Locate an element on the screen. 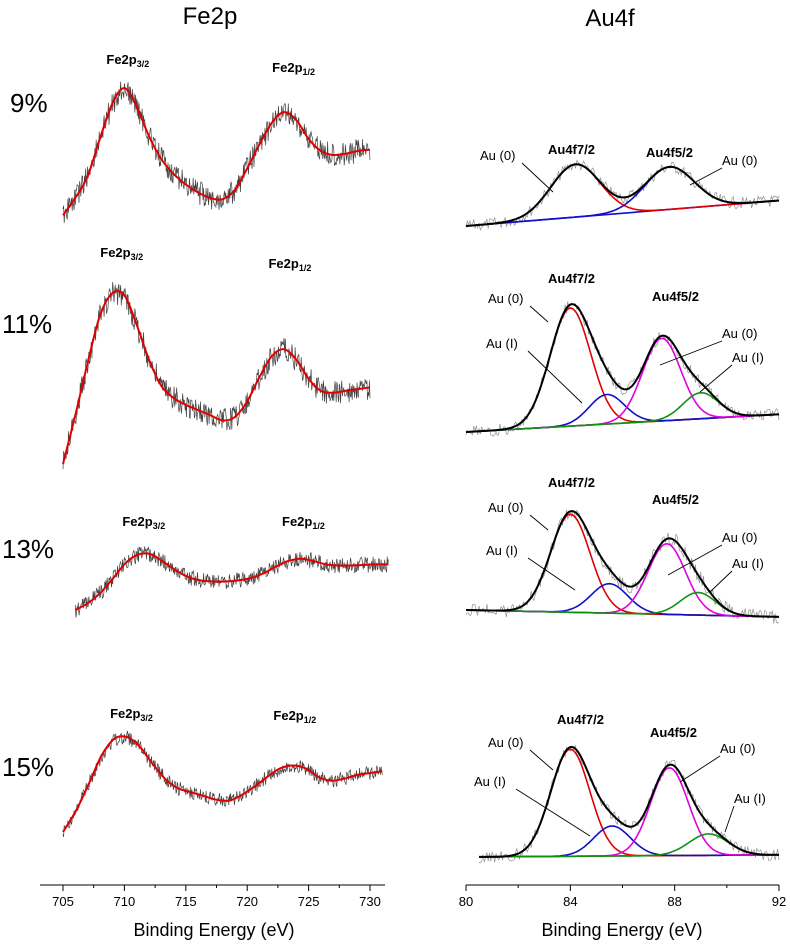 Image resolution: width=790 pixels, height=944 pixels. fe2p-spectrum-2: Fe2p3/2 Fe2p1/2 is located at coordinates (216, 357).